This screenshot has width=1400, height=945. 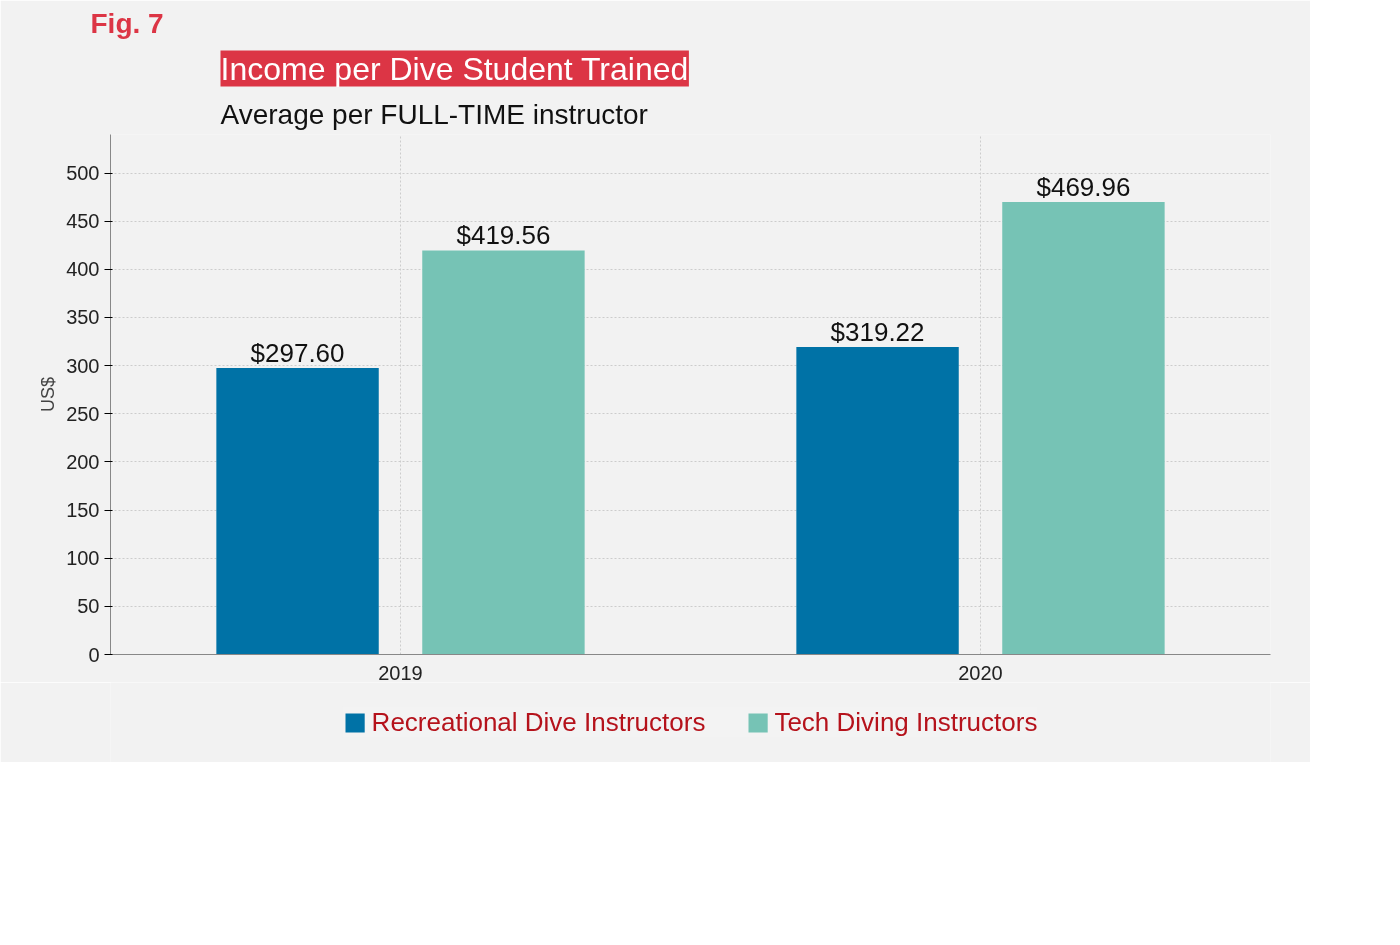 I want to click on legend-label: Tech Diving Instructors, so click(x=906, y=722).